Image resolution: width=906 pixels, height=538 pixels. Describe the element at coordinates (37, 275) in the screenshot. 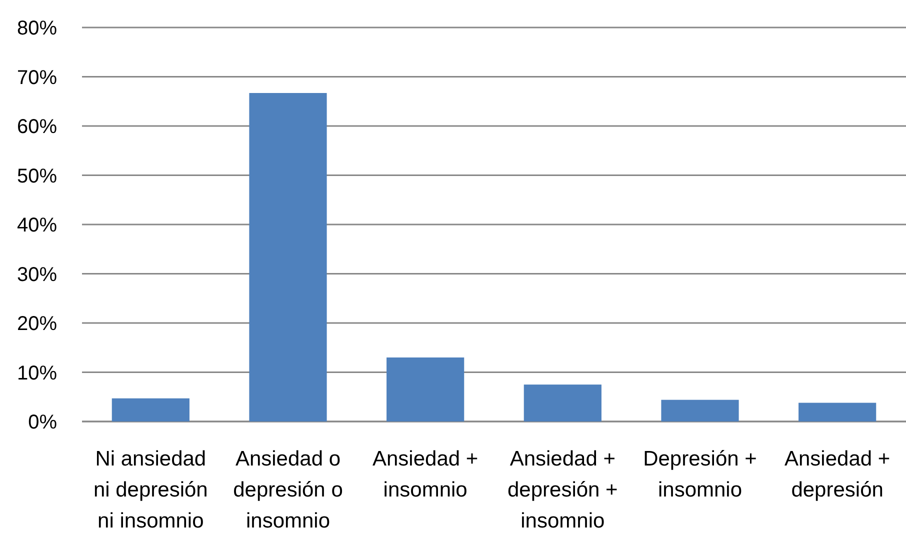

I see `y-tick-label: 30%` at that location.